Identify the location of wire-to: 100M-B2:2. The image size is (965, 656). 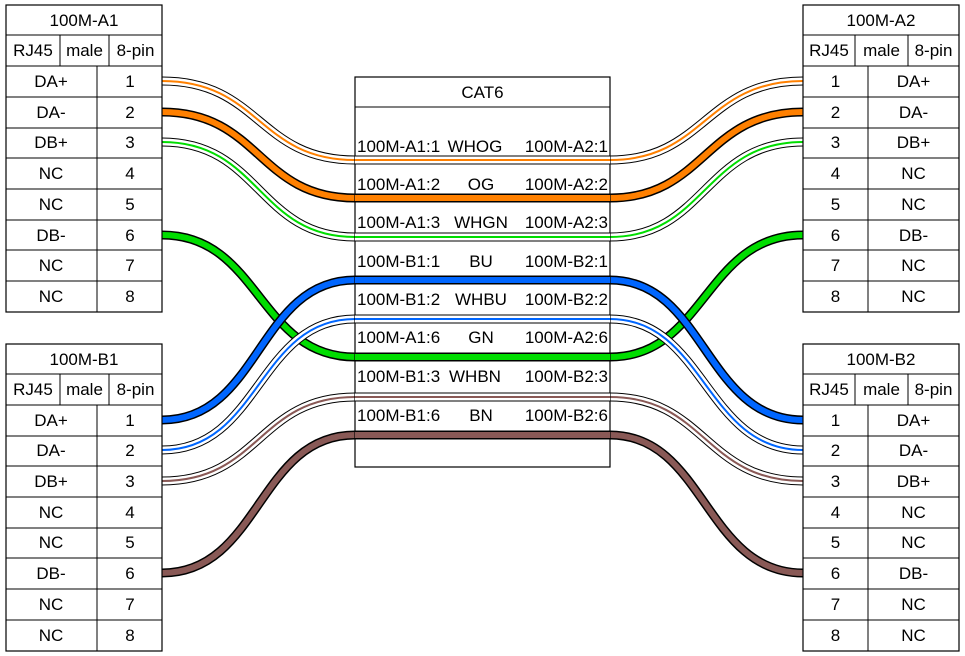
(566, 299).